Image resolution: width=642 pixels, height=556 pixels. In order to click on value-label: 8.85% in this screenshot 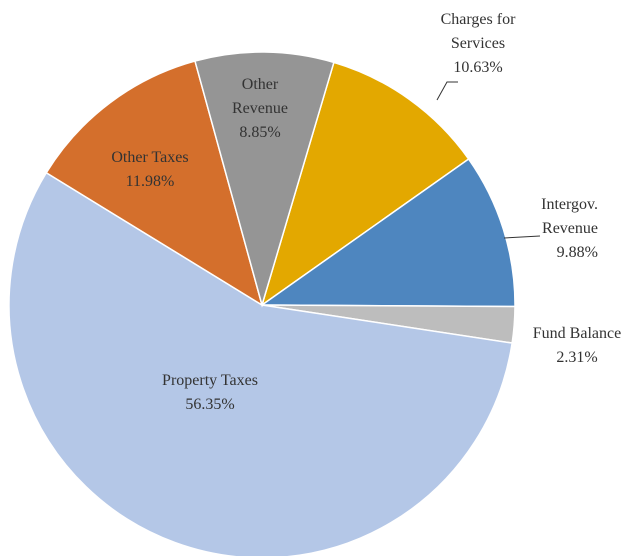, I will do `click(260, 132)`.